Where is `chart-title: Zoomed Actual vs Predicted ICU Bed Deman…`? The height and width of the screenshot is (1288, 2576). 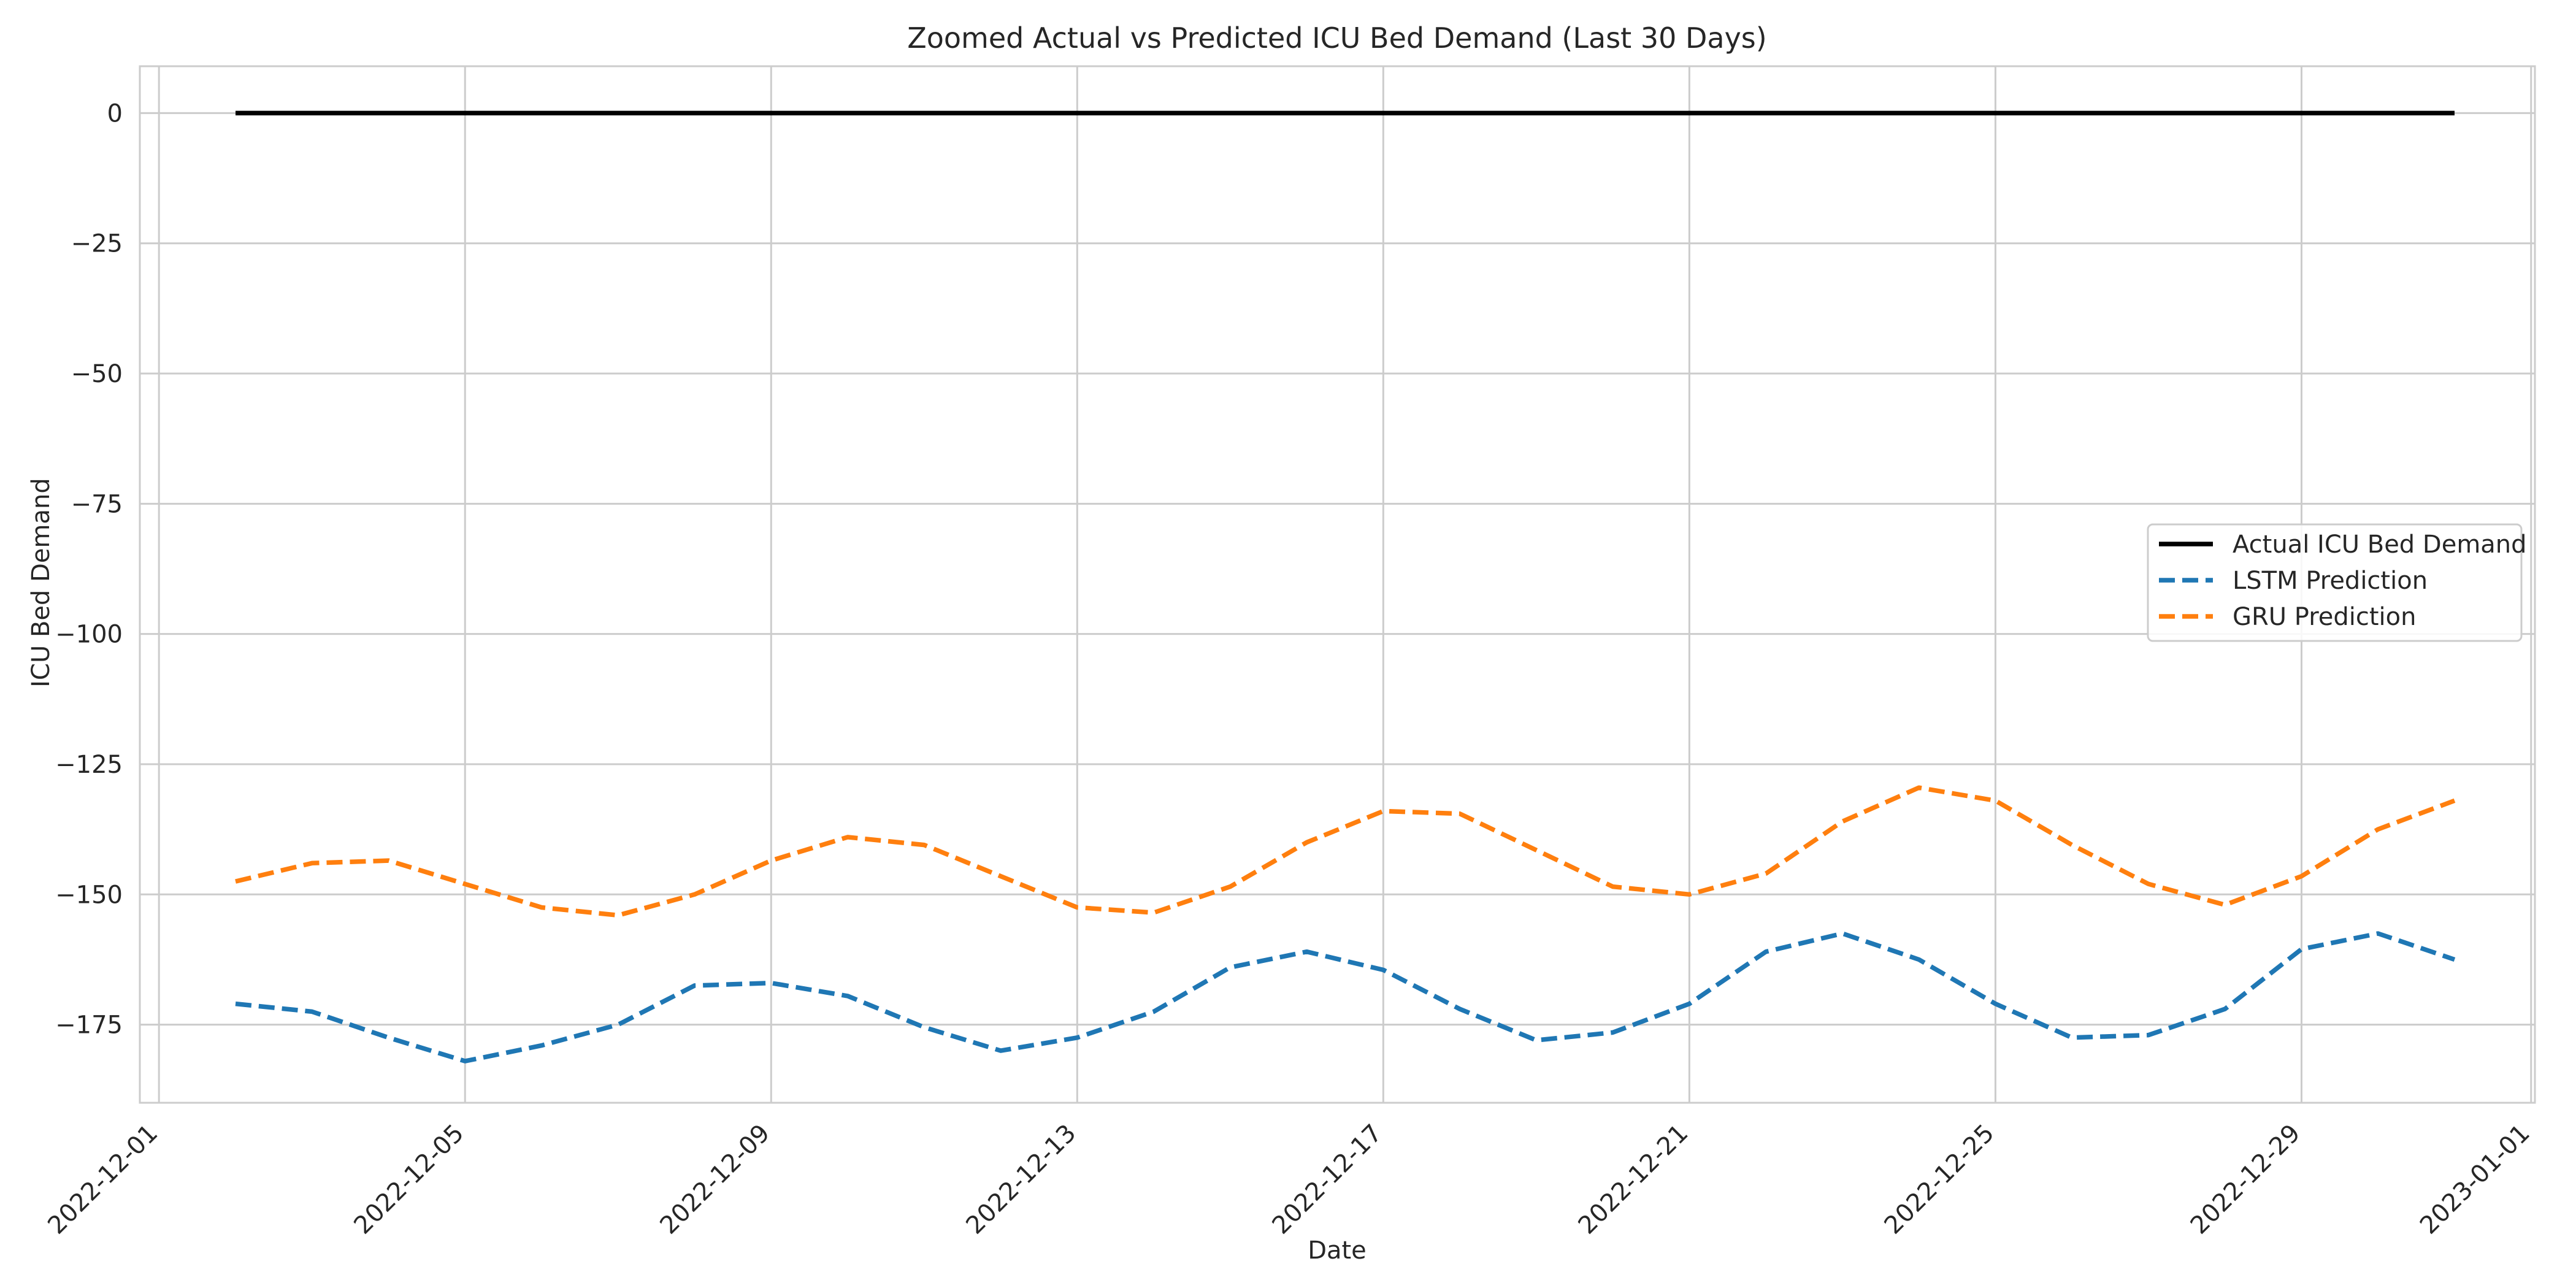
chart-title: Zoomed Actual vs Predicted ICU Bed Deman… is located at coordinates (1336, 38).